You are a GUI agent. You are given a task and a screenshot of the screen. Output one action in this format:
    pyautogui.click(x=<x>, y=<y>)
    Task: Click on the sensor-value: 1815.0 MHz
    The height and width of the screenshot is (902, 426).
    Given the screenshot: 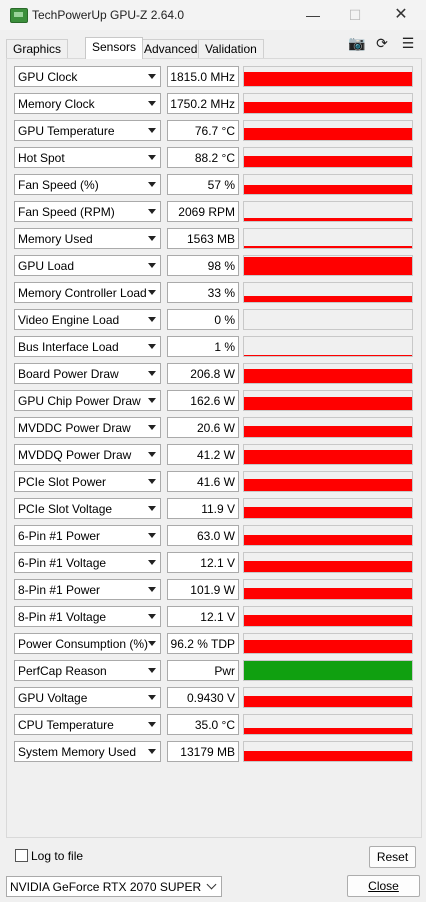 What is the action you would take?
    pyautogui.click(x=202, y=77)
    